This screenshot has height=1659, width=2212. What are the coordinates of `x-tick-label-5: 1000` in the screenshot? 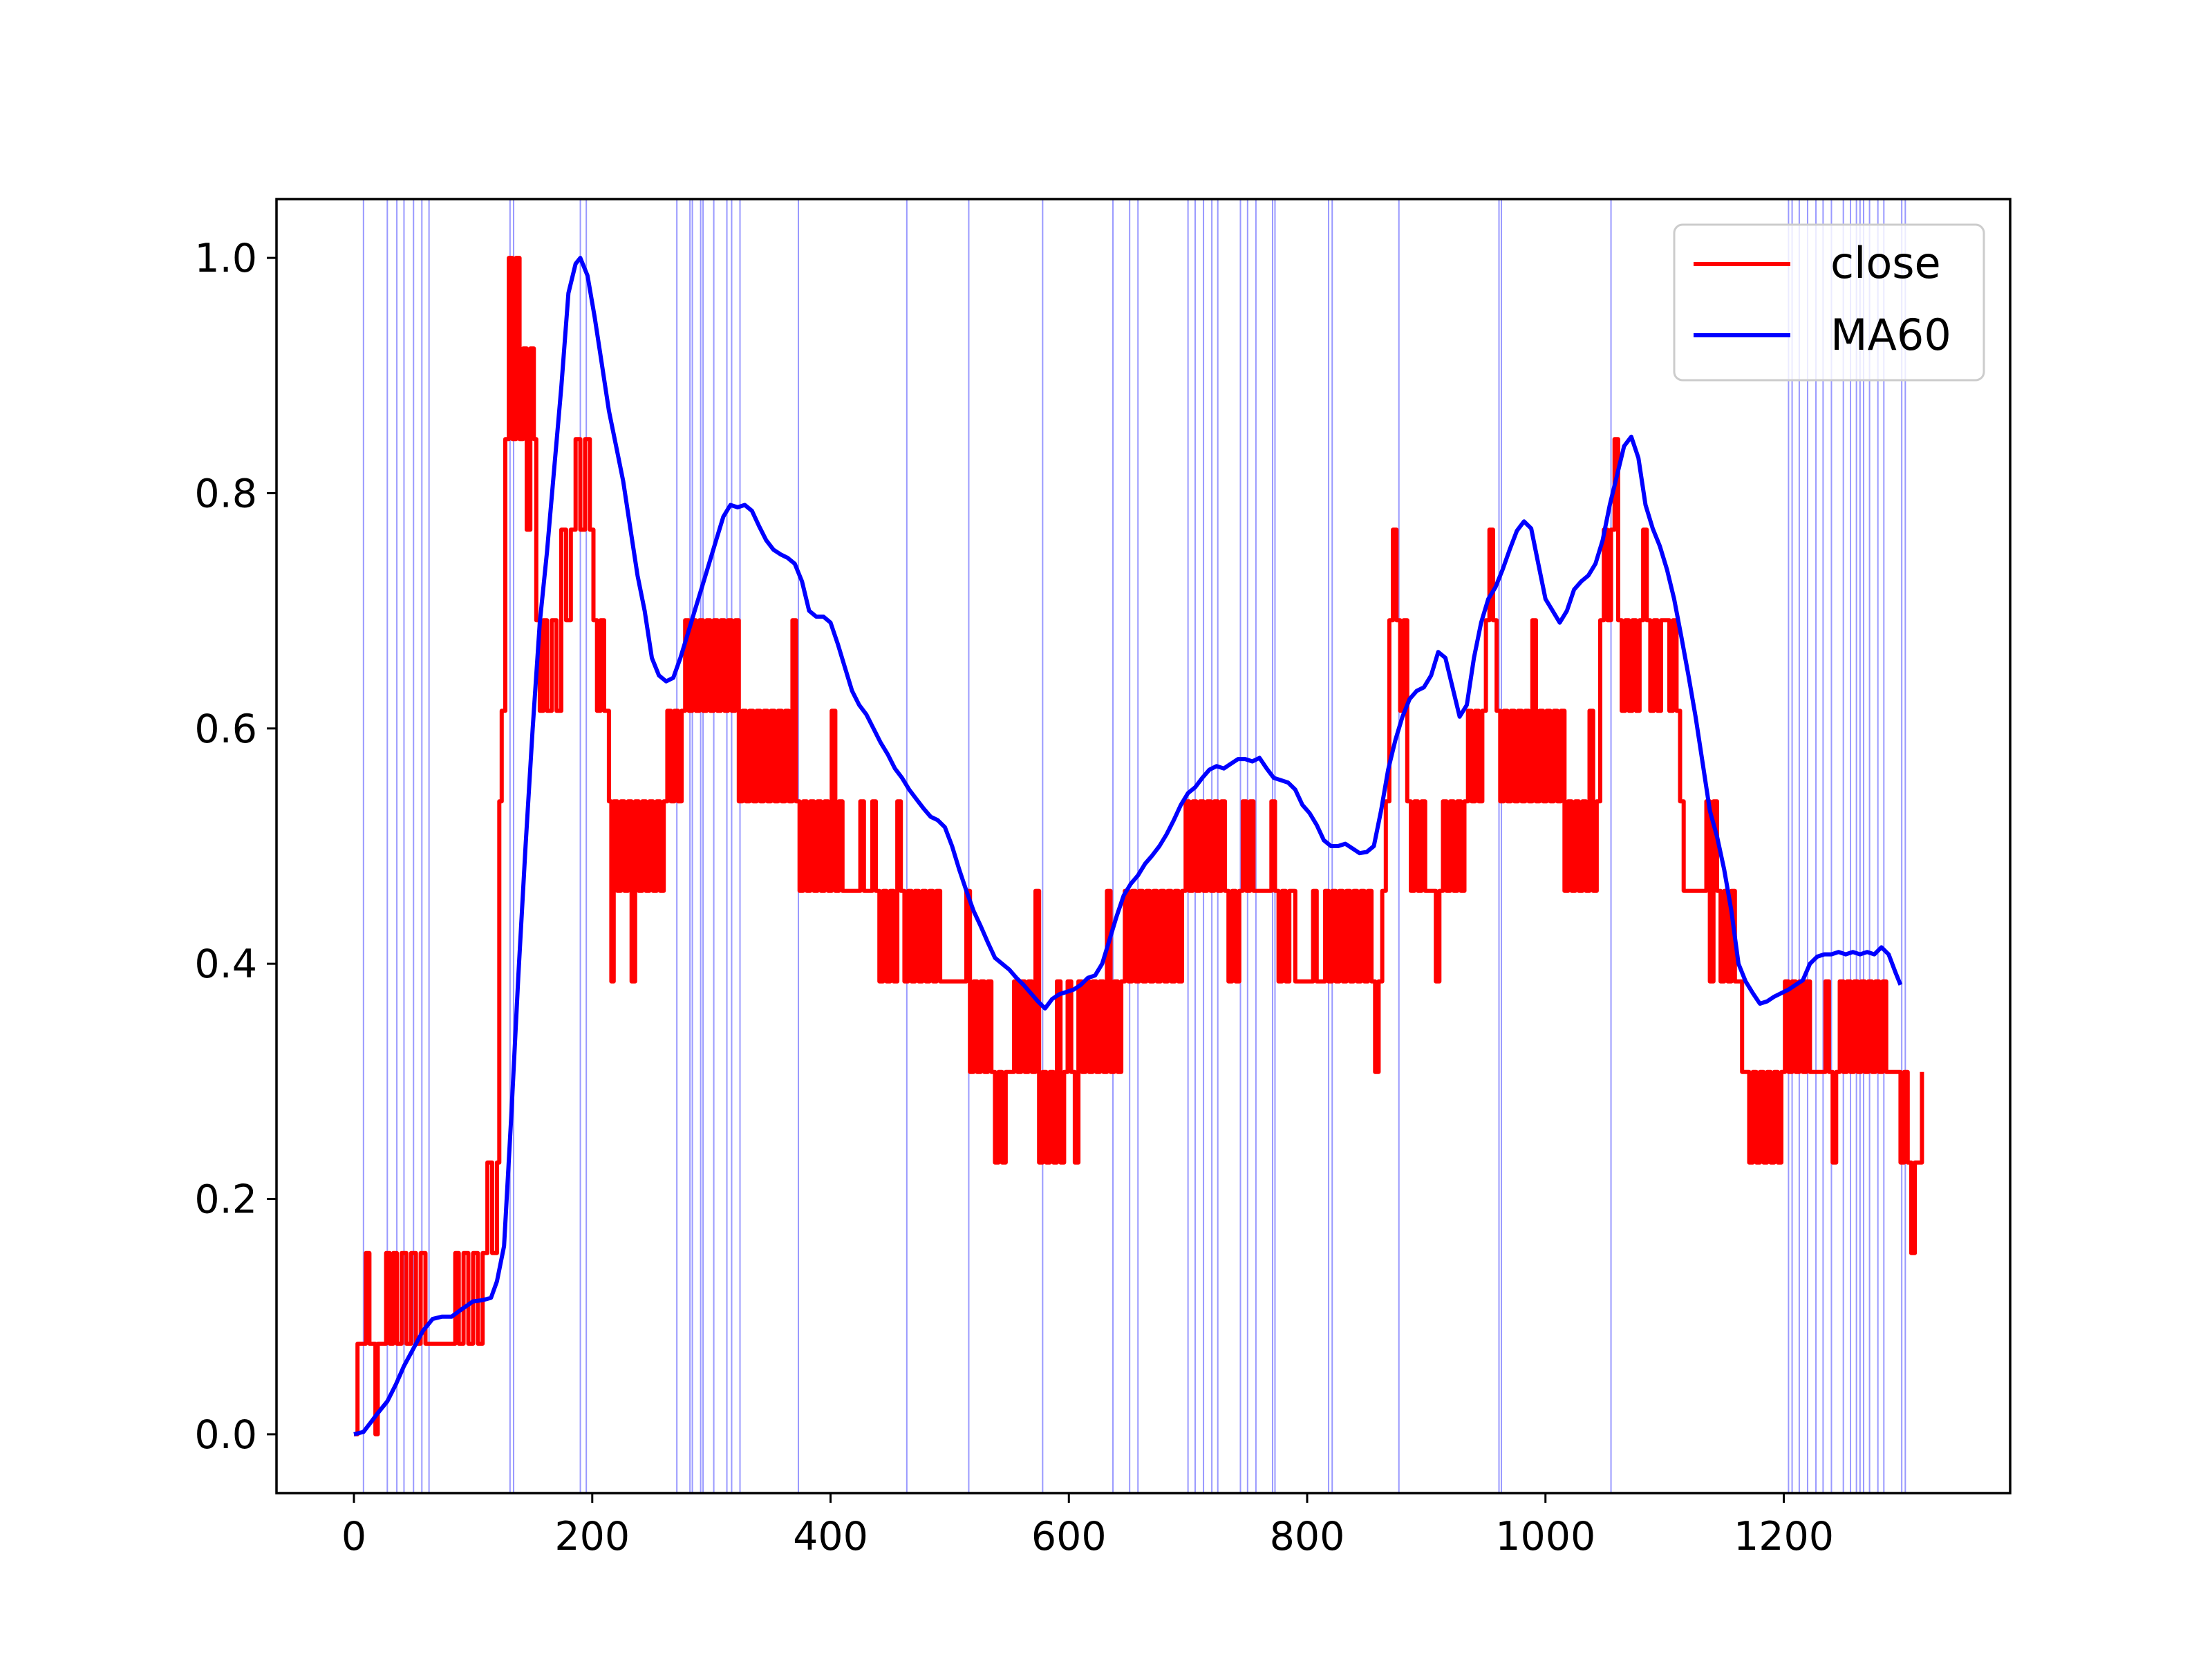 It's located at (1545, 1536).